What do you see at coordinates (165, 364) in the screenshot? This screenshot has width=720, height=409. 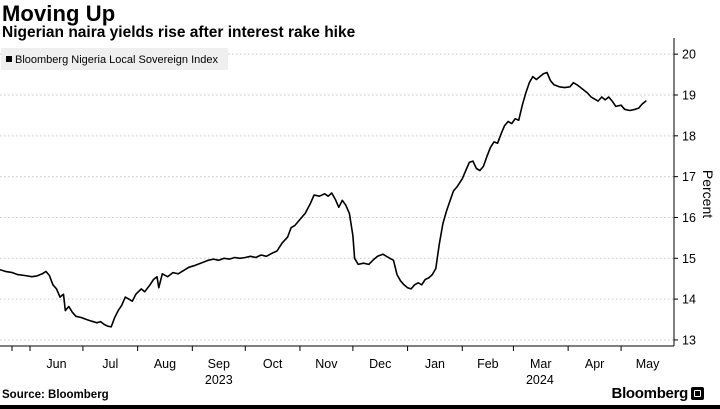 I see `x-tick-label: Aug` at bounding box center [165, 364].